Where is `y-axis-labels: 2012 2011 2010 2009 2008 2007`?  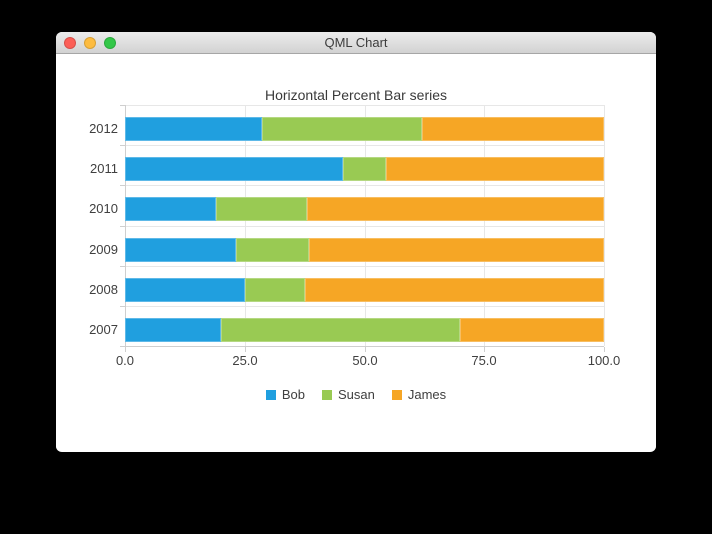
y-axis-labels: 2012 2011 2010 2009 2008 2007 is located at coordinates (87, 225).